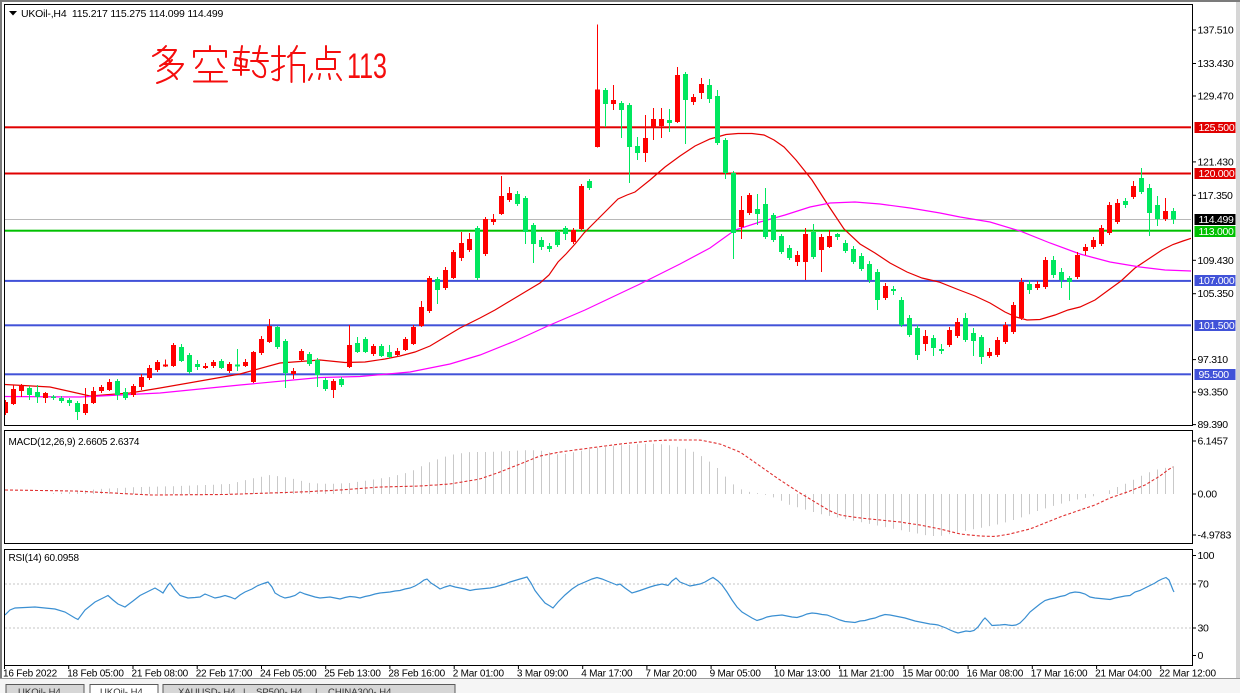  What do you see at coordinates (1216, 97) in the screenshot?
I see `svg-text: 129.470` at bounding box center [1216, 97].